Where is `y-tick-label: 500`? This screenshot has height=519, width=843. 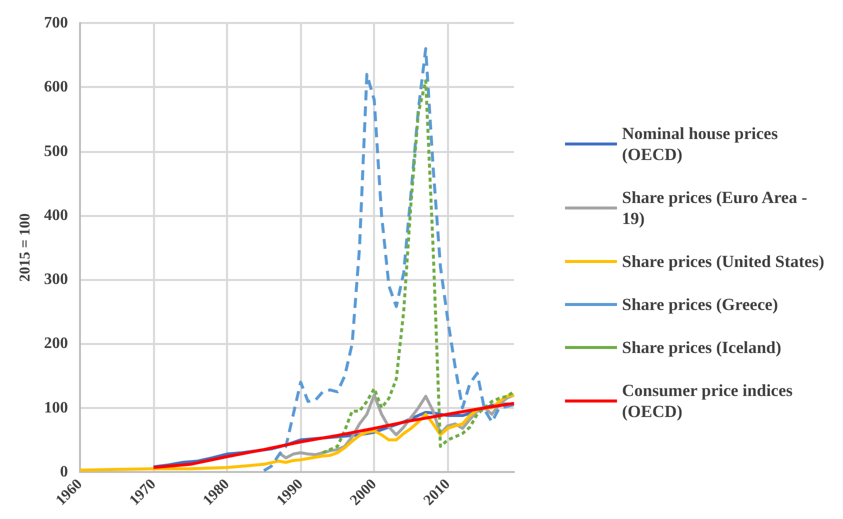
y-tick-label: 500 is located at coordinates (56, 151).